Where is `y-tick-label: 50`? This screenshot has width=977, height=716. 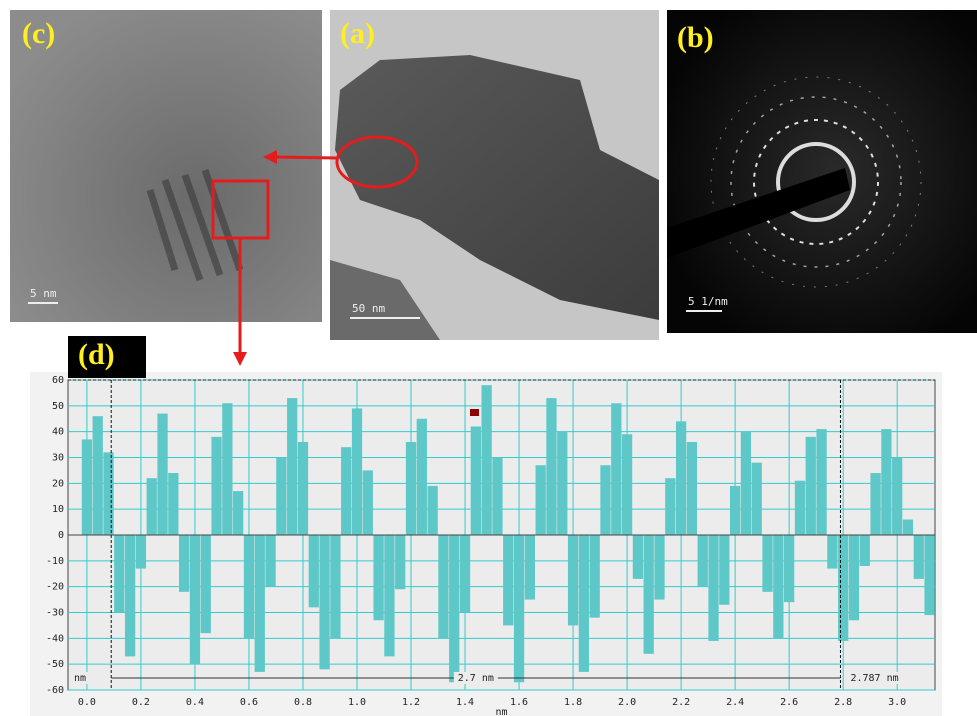 y-tick-label: 50 is located at coordinates (58, 406).